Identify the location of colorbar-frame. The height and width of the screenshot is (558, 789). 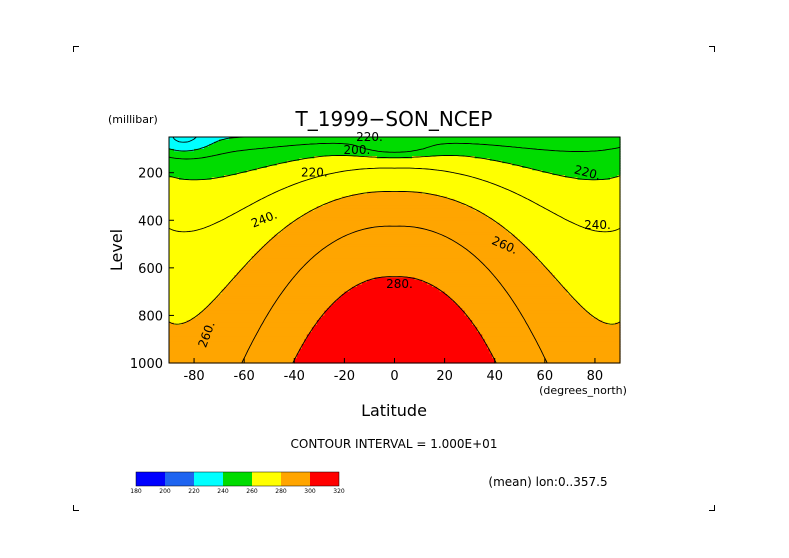
(237, 479).